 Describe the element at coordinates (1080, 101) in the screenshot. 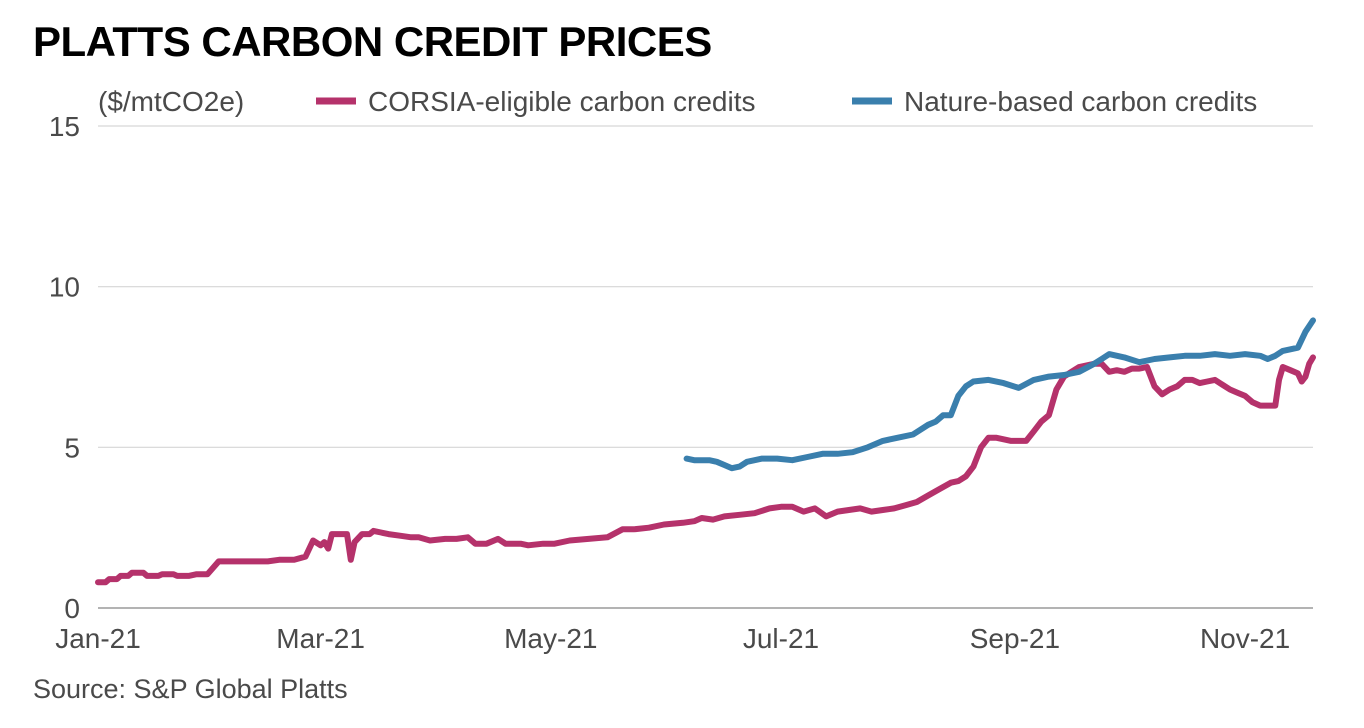

I see `legend-label-nature: Nature-based carbon credits` at that location.